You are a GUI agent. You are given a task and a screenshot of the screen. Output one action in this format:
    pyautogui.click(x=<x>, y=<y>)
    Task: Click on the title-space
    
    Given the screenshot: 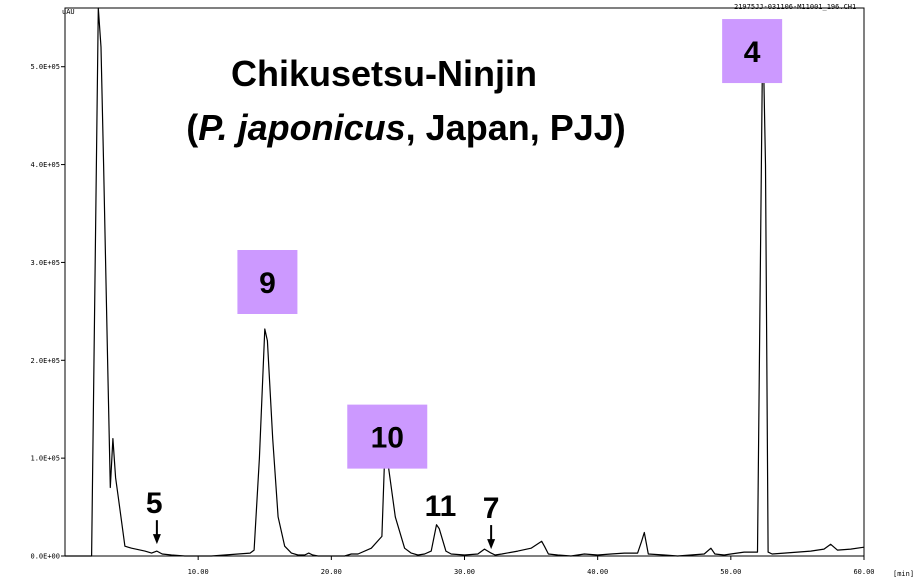 What is the action you would take?
    pyautogui.click(x=233, y=127)
    